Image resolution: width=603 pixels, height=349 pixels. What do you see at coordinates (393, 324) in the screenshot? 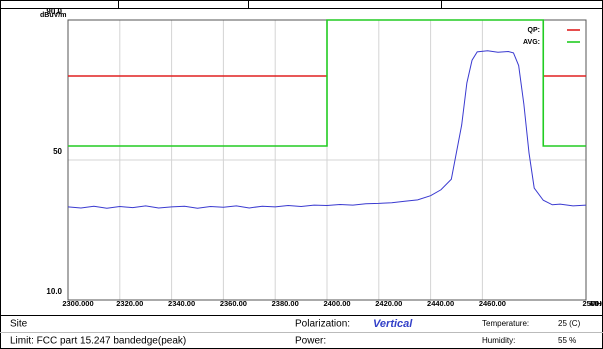
I see `cell: Vertical` at bounding box center [393, 324].